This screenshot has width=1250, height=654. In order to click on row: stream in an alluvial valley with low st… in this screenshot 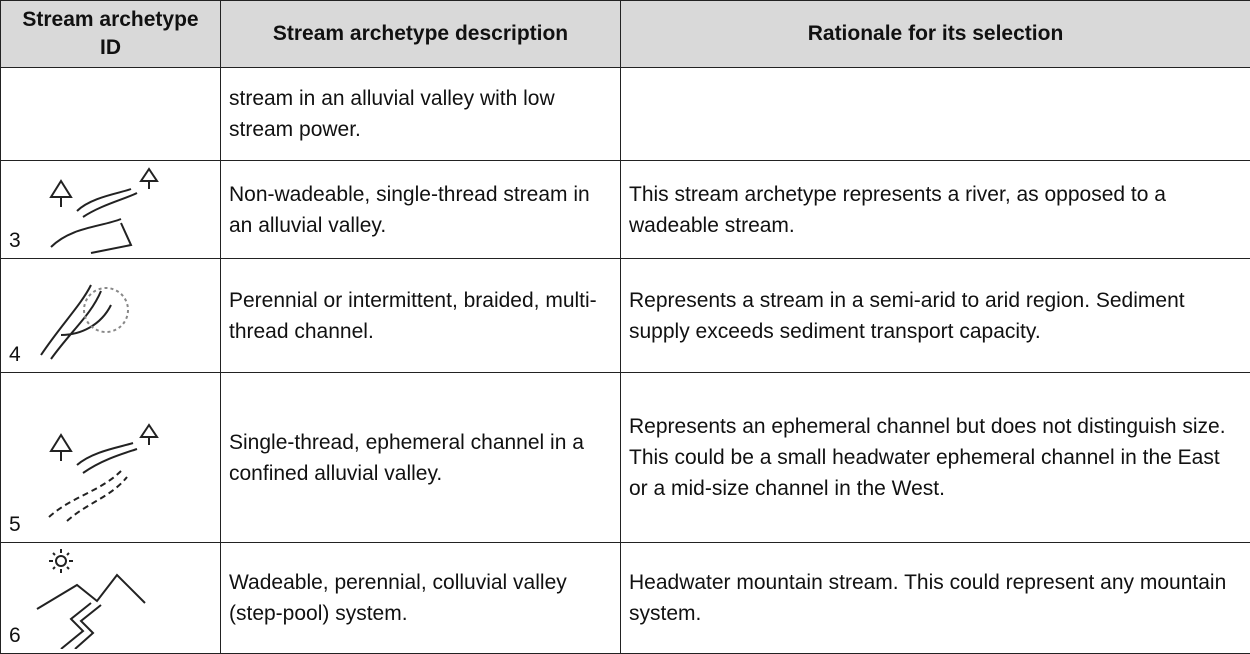, I will do `click(625, 114)`.